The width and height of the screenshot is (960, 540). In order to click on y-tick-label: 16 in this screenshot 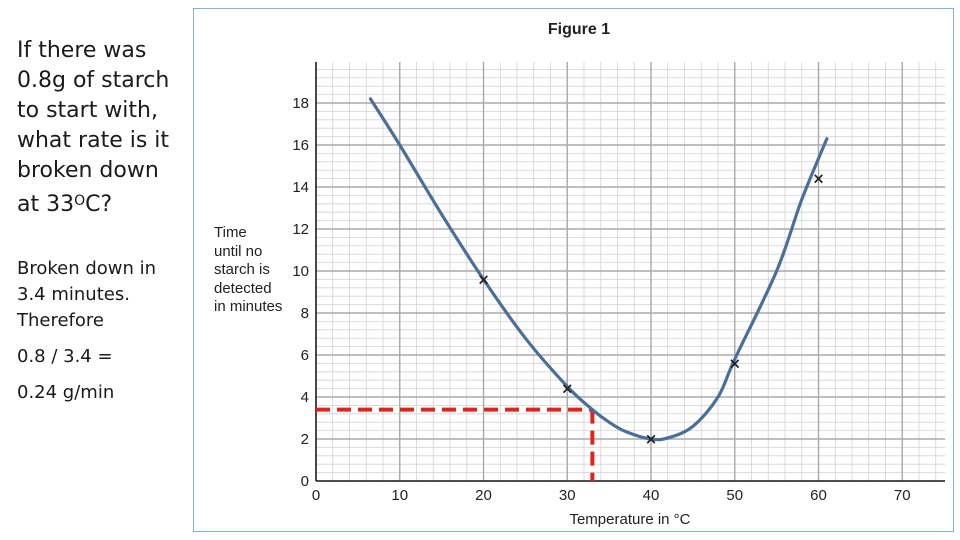, I will do `click(300, 145)`.